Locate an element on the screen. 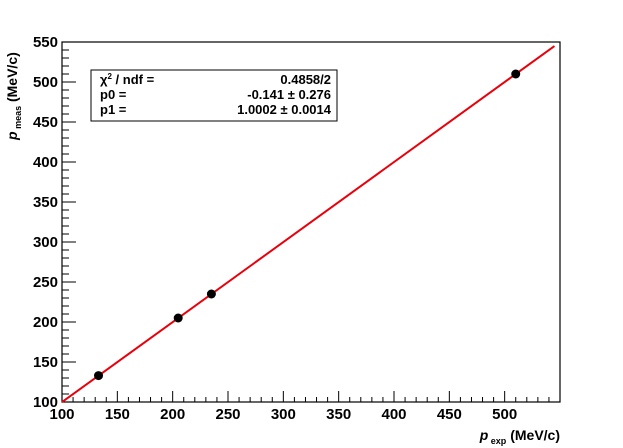  x-tick-label: 500 is located at coordinates (504, 414).